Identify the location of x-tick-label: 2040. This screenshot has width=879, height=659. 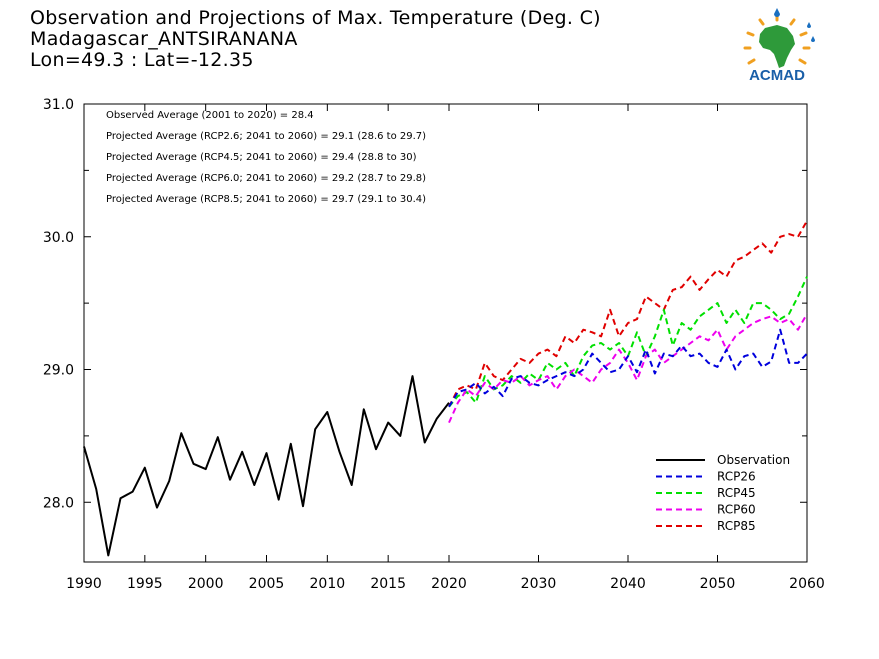
(628, 584).